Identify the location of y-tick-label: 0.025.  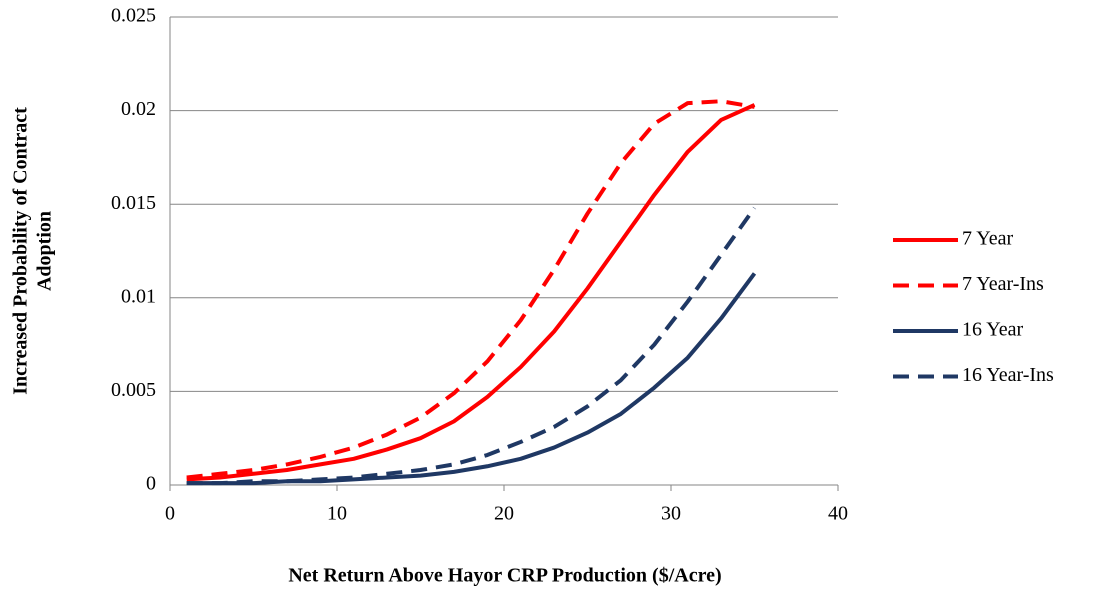
(133, 16).